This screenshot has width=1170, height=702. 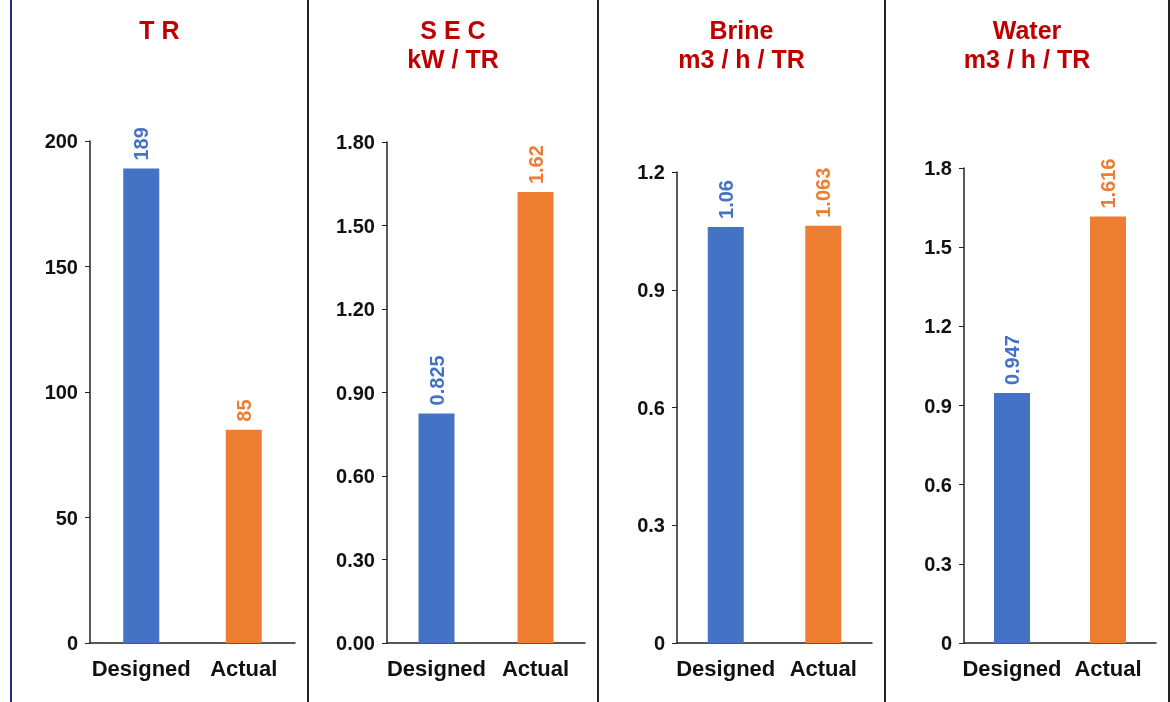 What do you see at coordinates (938, 168) in the screenshot?
I see `y-tick-label: 1.8` at bounding box center [938, 168].